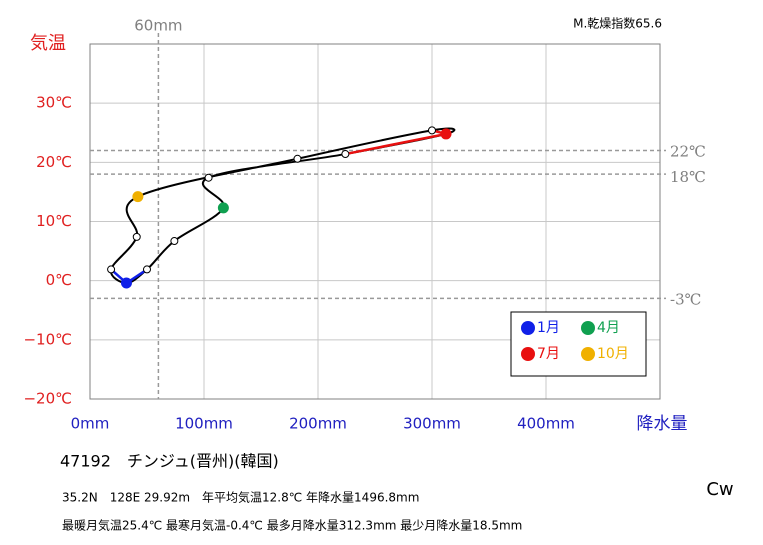 The width and height of the screenshot is (763, 545). Describe the element at coordinates (613, 354) in the screenshot. I see `legend-label: 10月` at that location.